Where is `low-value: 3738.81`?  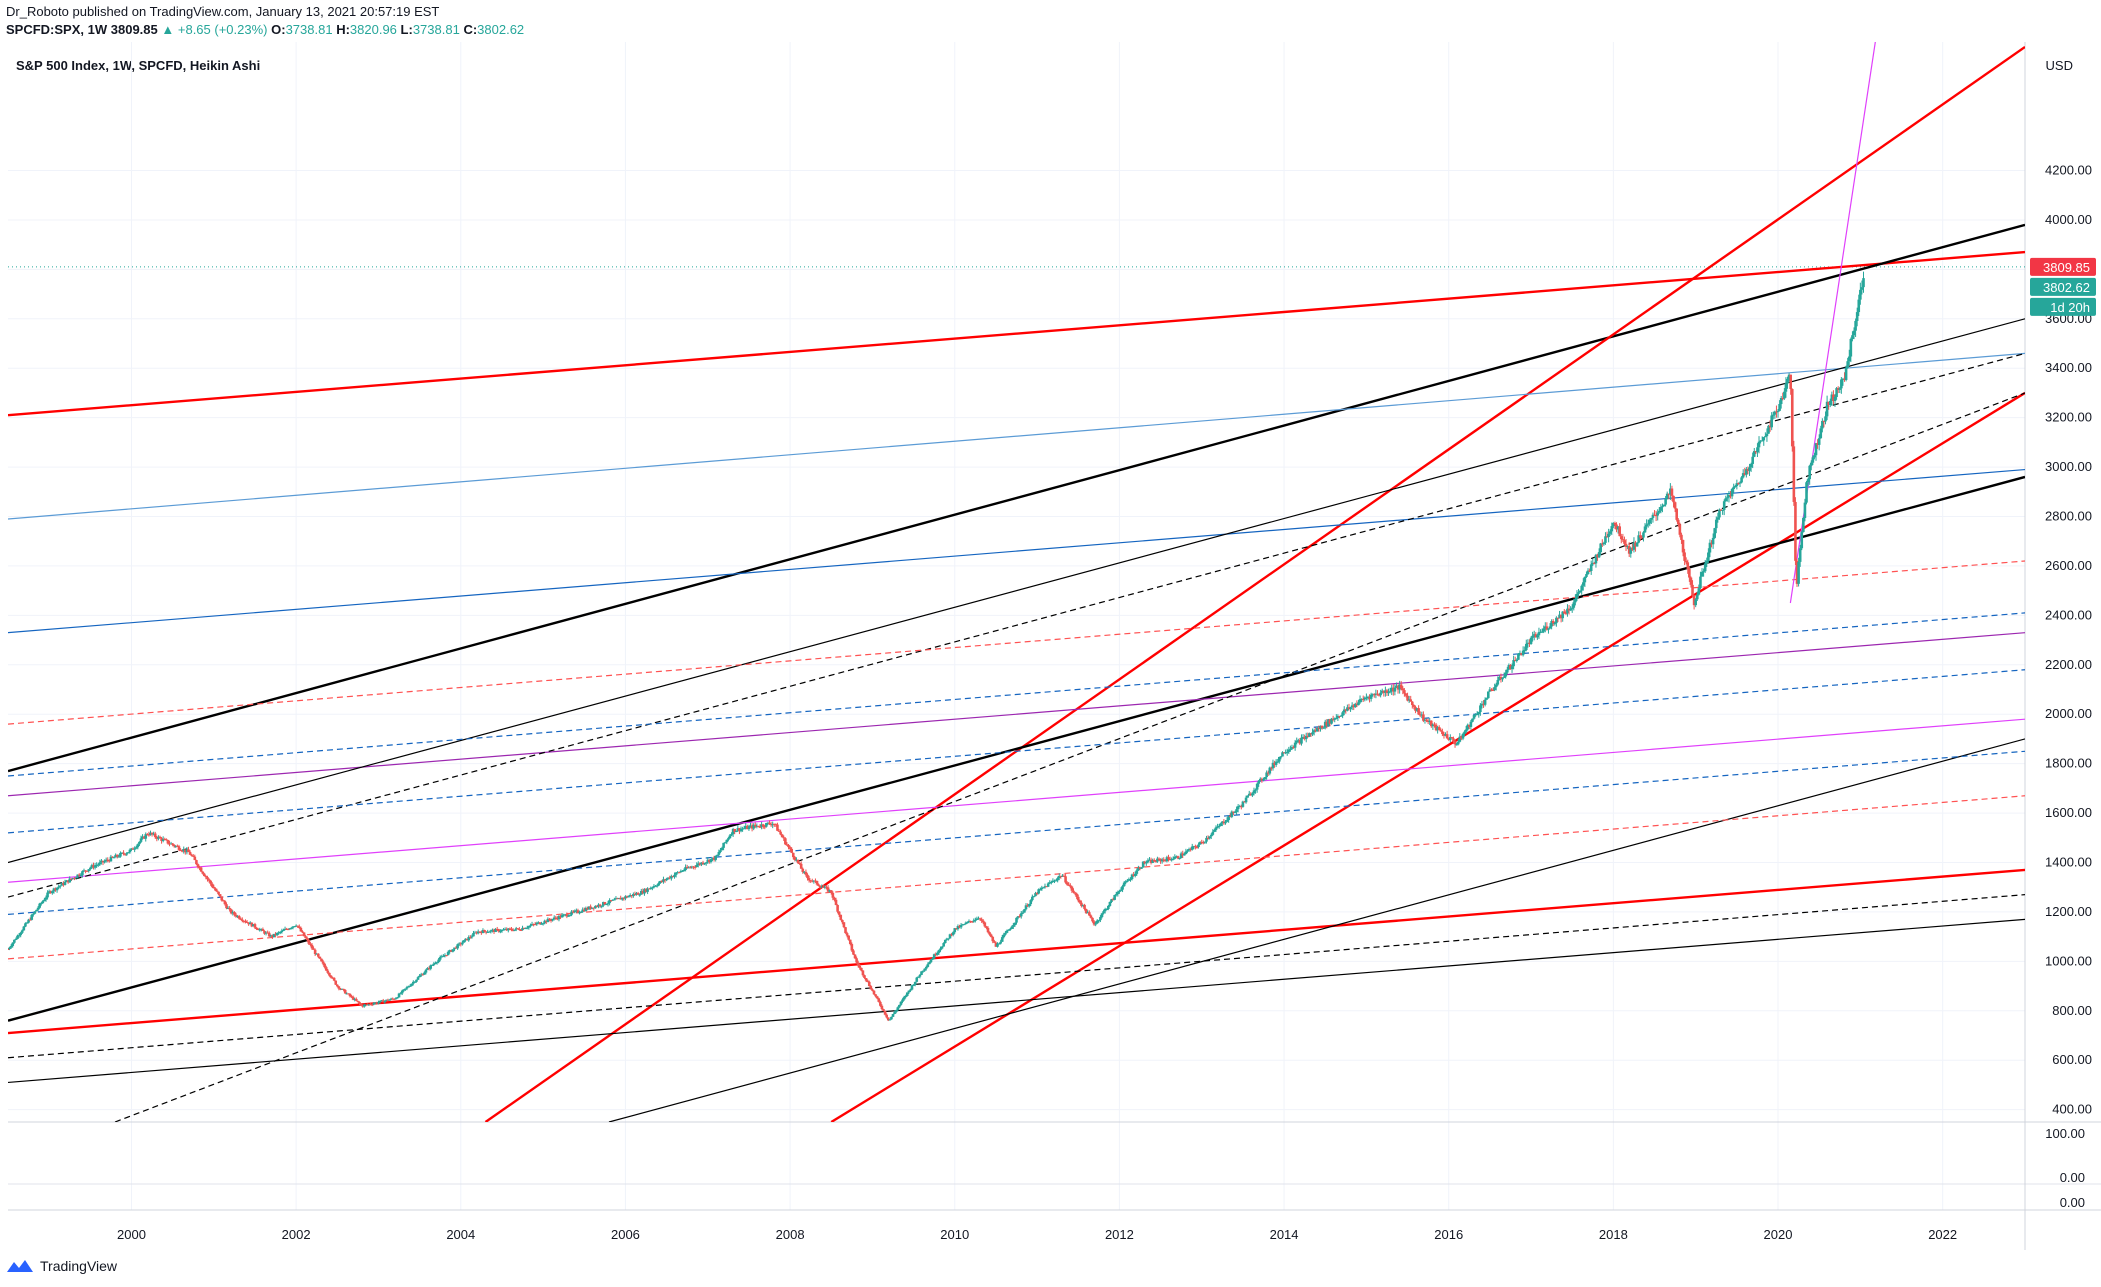 low-value: 3738.81 is located at coordinates (436, 29).